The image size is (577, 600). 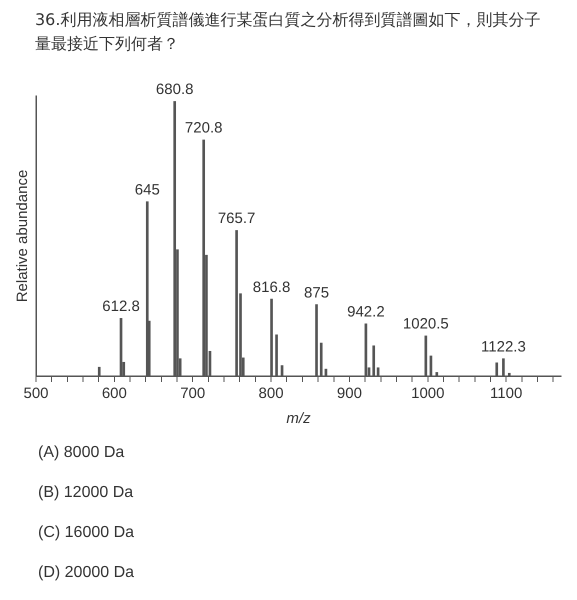 What do you see at coordinates (86, 533) in the screenshot?
I see `text: (C) 16000 Da` at bounding box center [86, 533].